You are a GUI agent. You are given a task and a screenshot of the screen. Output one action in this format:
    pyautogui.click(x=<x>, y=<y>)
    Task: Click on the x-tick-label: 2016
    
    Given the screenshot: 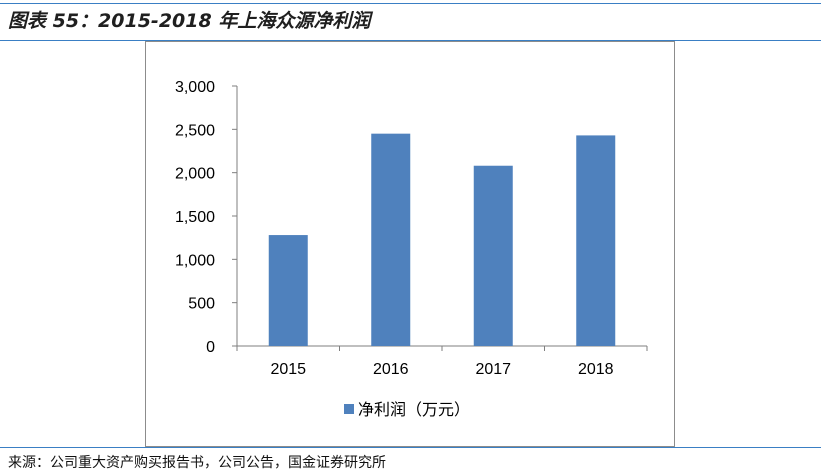 What is the action you would take?
    pyautogui.click(x=391, y=369)
    